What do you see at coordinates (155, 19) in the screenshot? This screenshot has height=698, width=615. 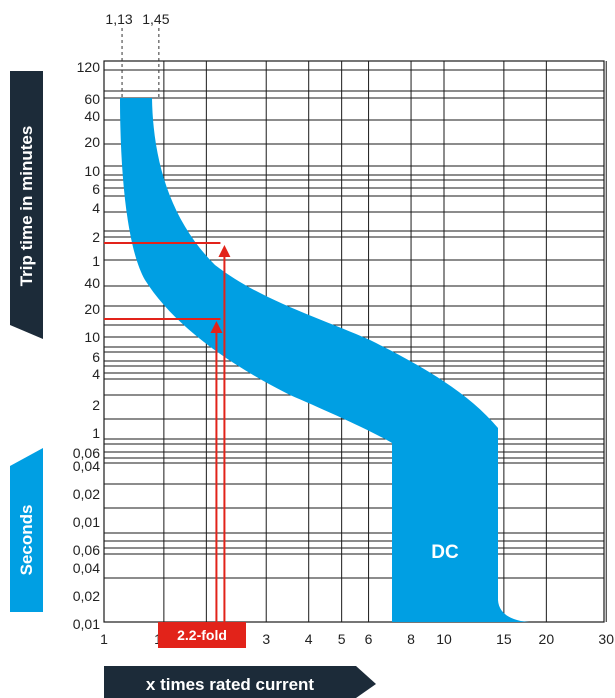 I see `top-mark-label: 1,45` at bounding box center [155, 19].